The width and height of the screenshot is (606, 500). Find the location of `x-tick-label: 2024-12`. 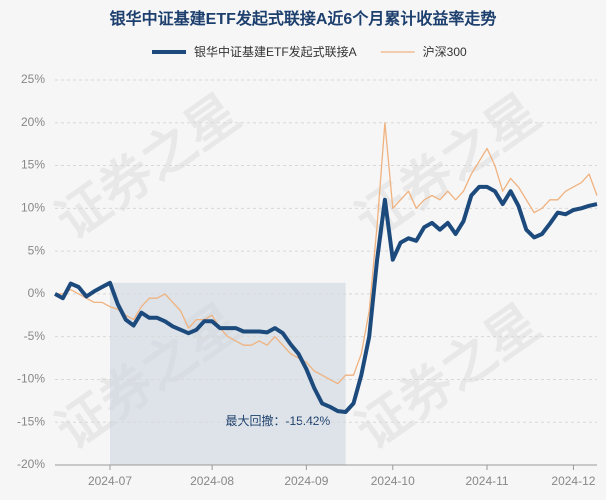

x-tick-label: 2024-12 is located at coordinates (573, 481).